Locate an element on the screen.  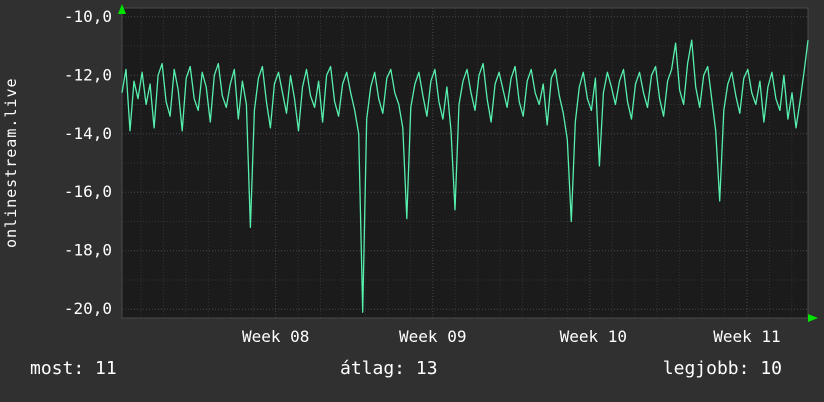
stat-average: átlag: 13 is located at coordinates (389, 368).